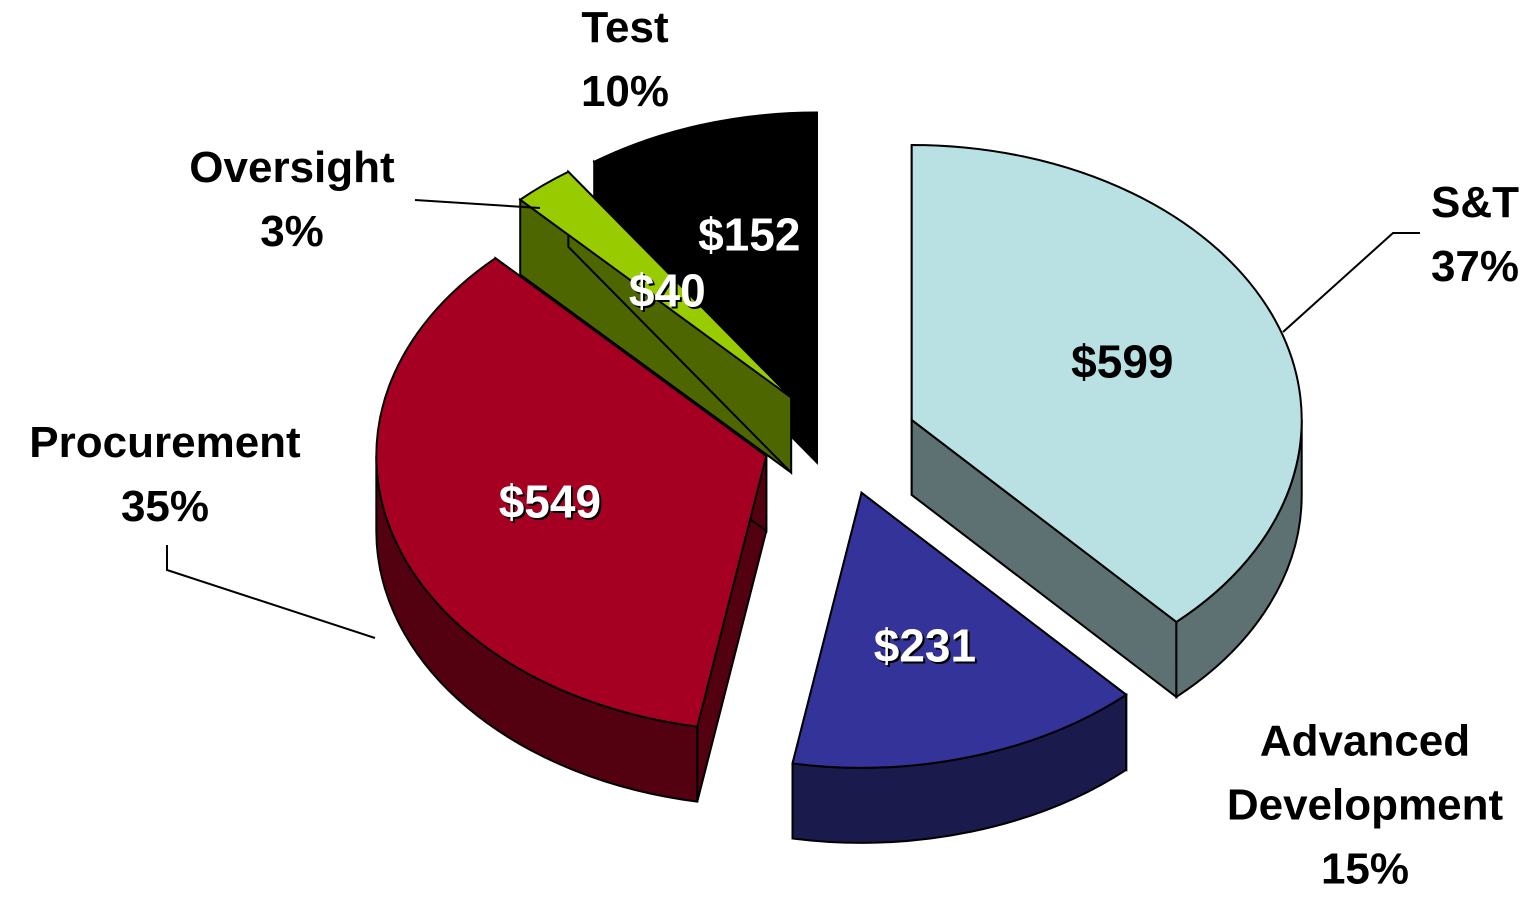 The height and width of the screenshot is (901, 1535). What do you see at coordinates (292, 200) in the screenshot?
I see `category-label: Oversight 3%` at bounding box center [292, 200].